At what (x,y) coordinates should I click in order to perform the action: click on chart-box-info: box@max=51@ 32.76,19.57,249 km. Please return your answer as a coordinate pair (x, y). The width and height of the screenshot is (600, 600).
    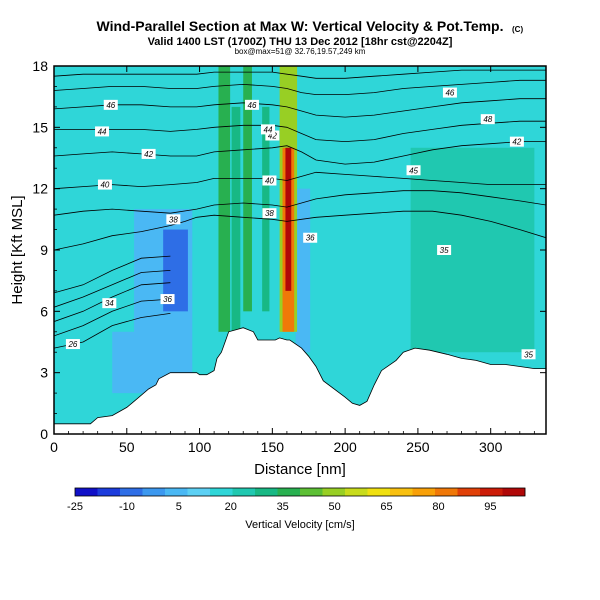
    Looking at the image, I should click on (300, 51).